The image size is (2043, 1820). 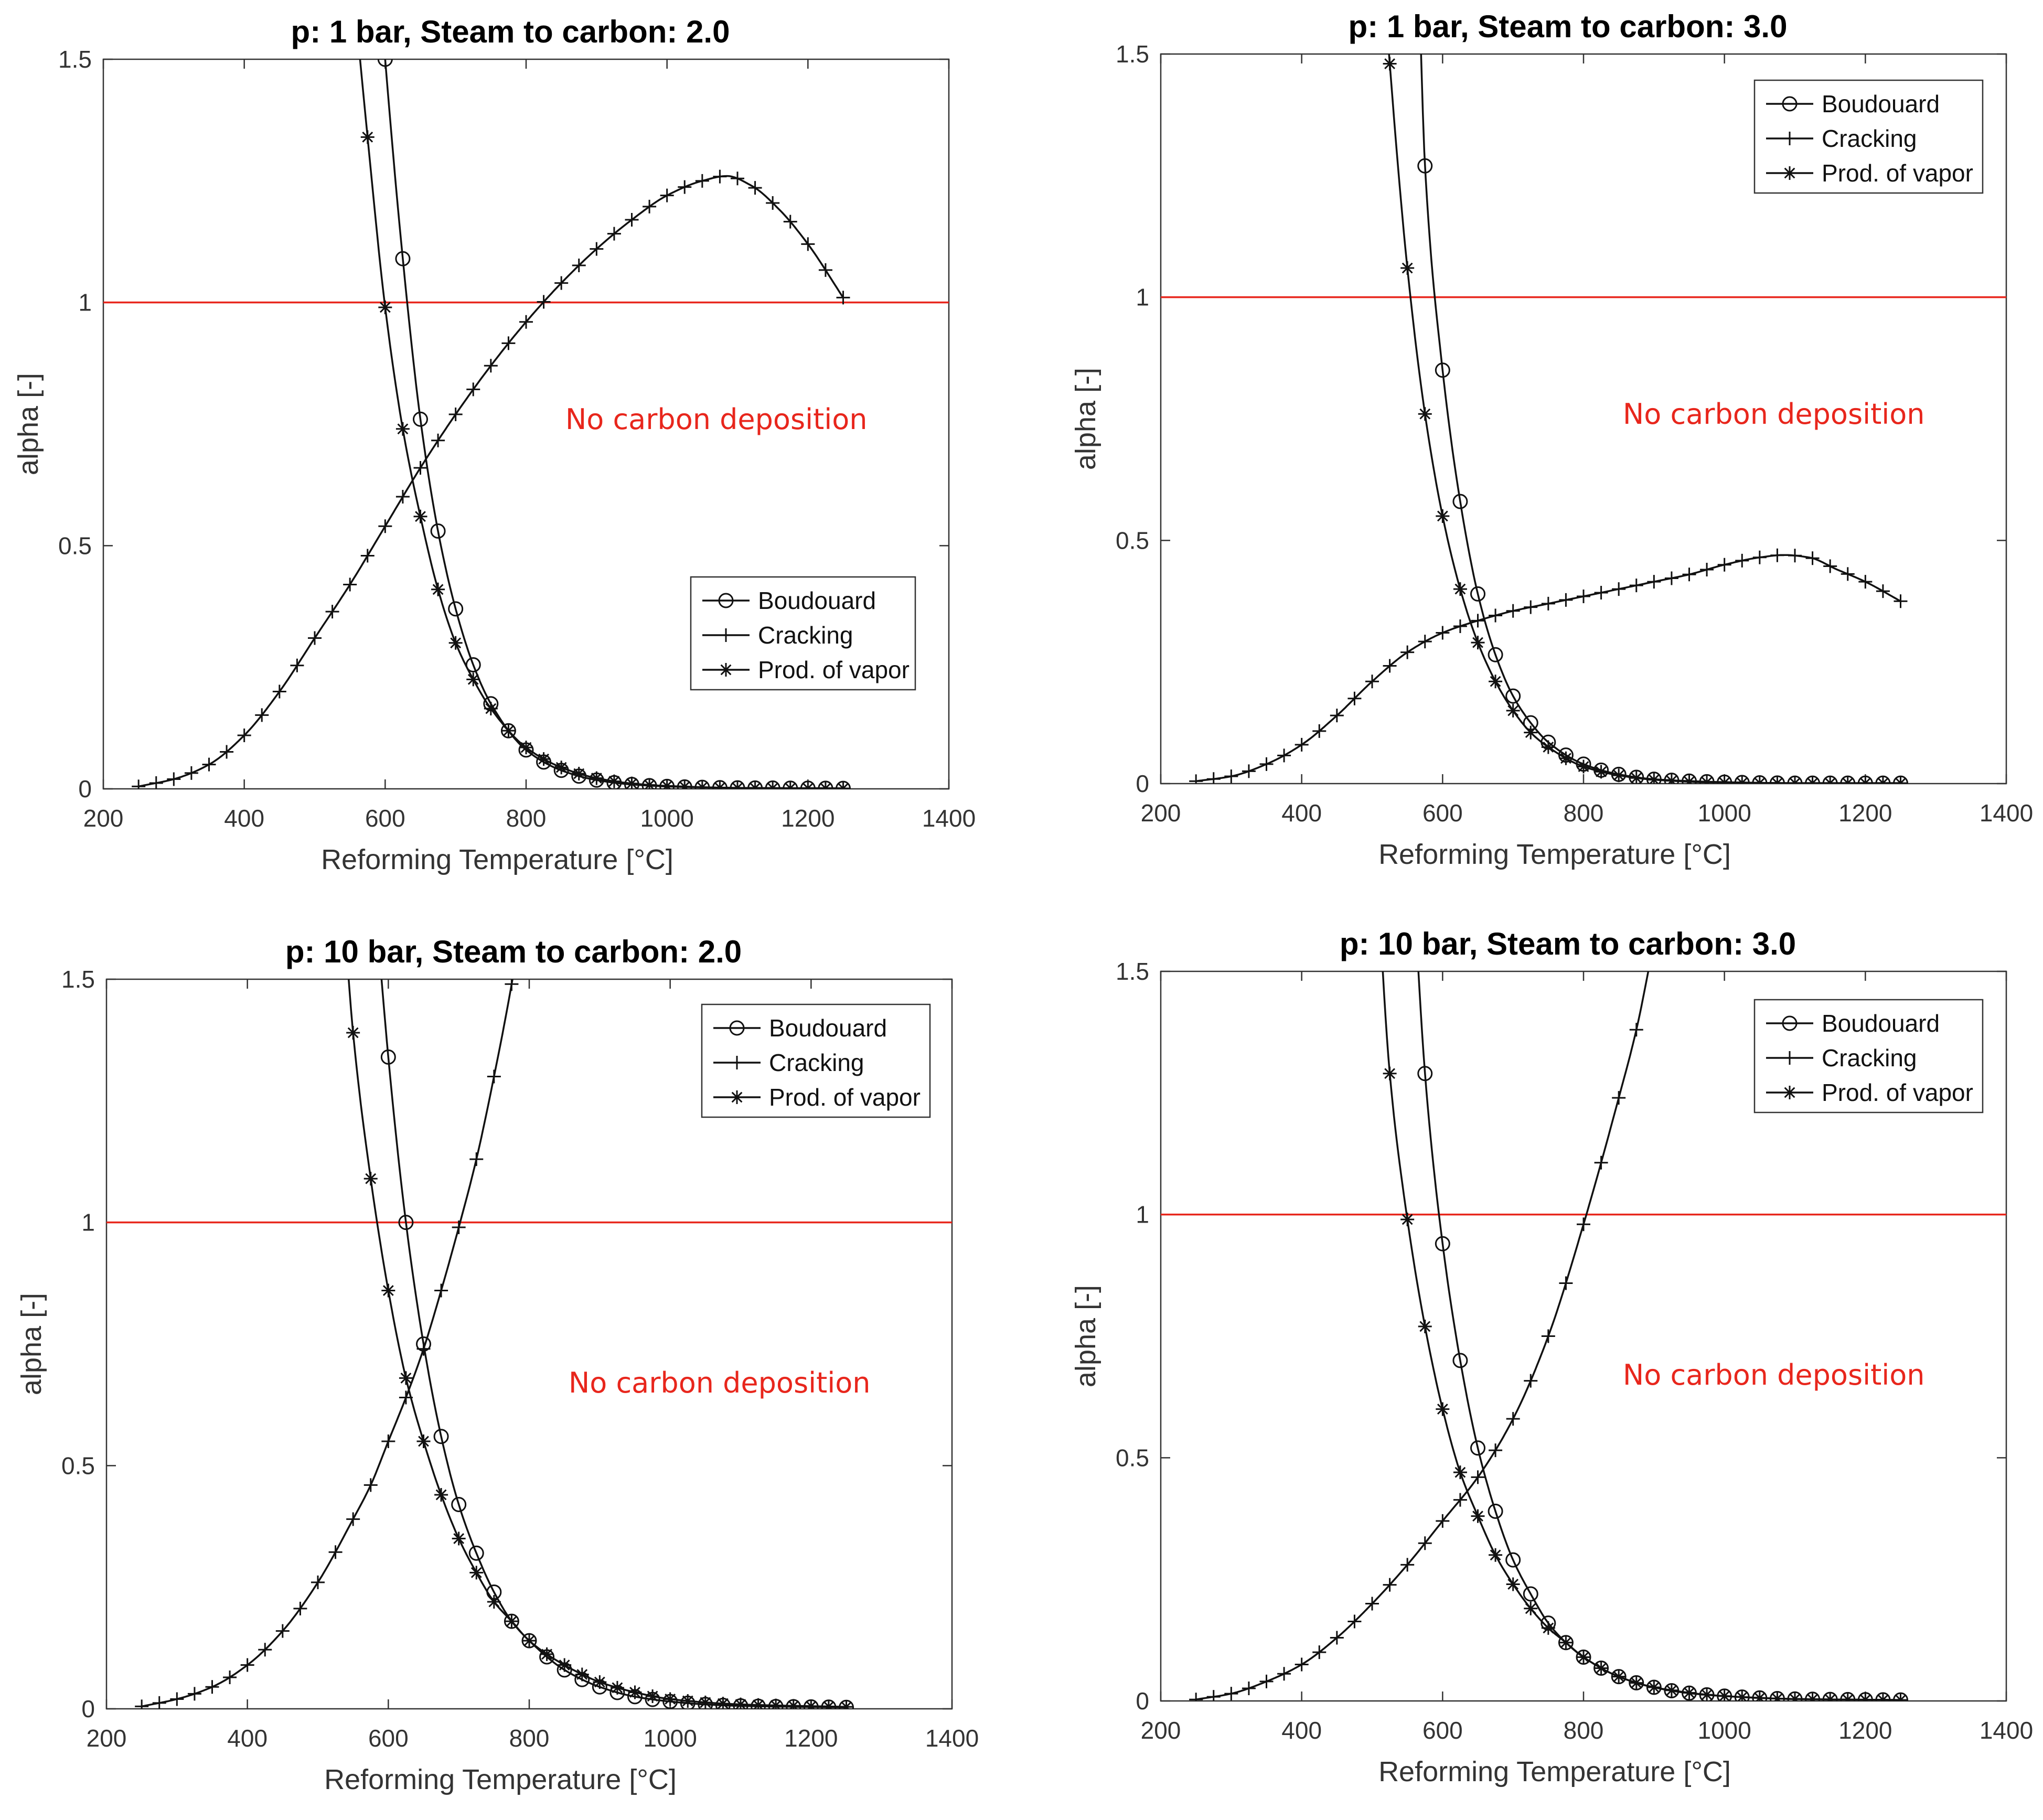 I want to click on legend-marker-plus, so click(x=737, y=1062).